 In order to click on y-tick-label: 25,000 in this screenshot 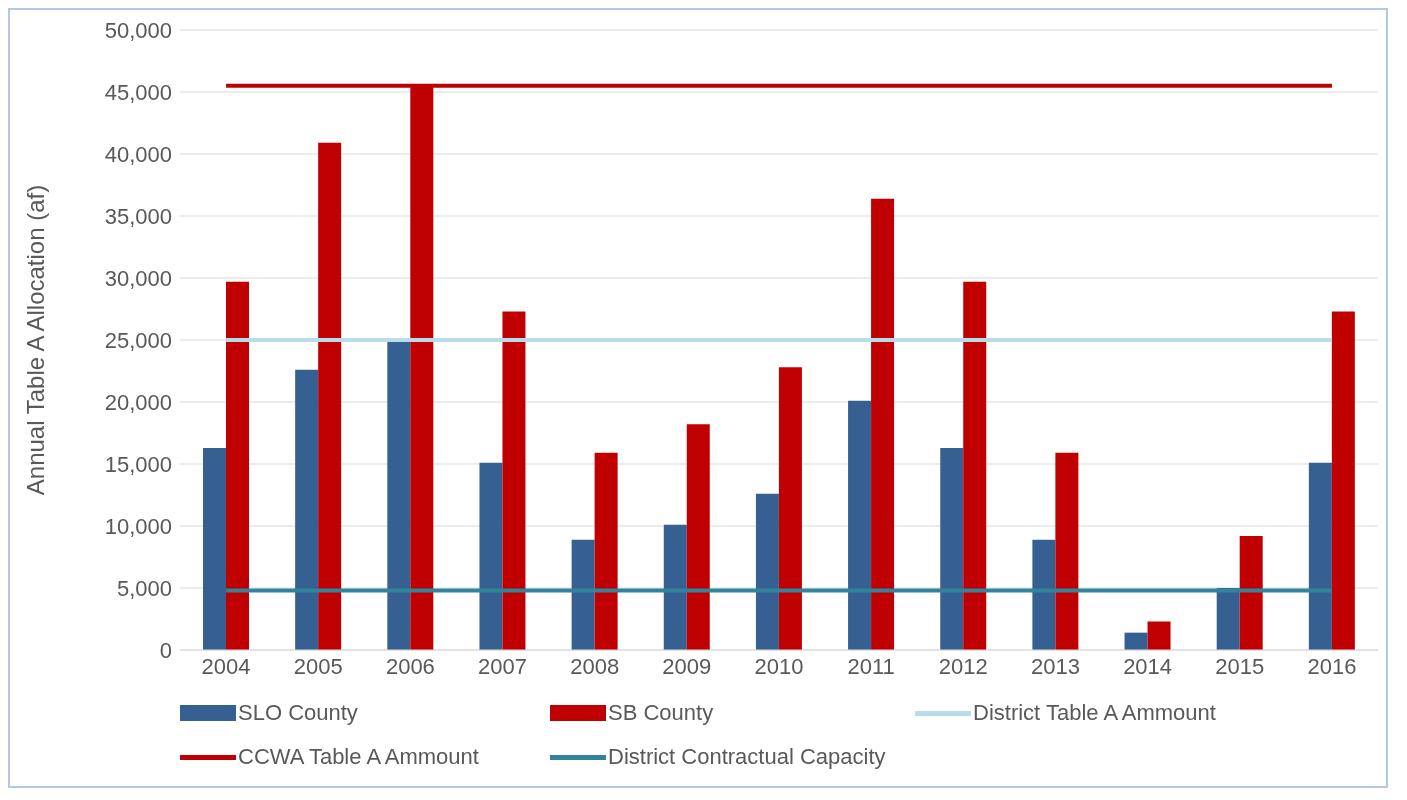, I will do `click(138, 340)`.